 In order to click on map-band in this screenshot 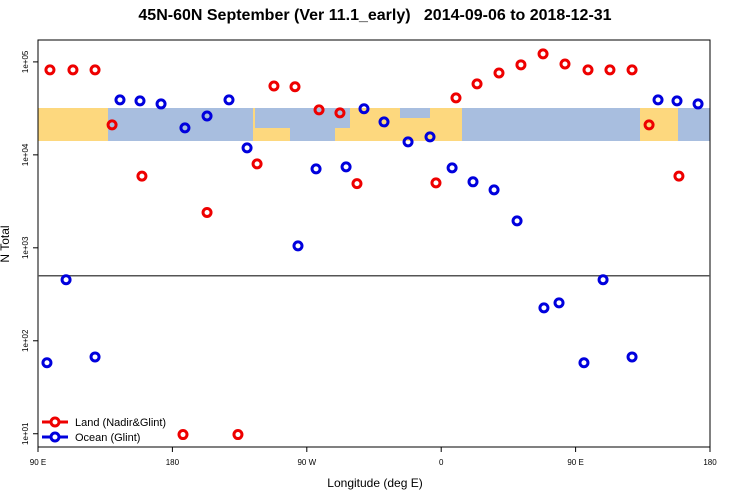, I will do `click(374, 124)`.